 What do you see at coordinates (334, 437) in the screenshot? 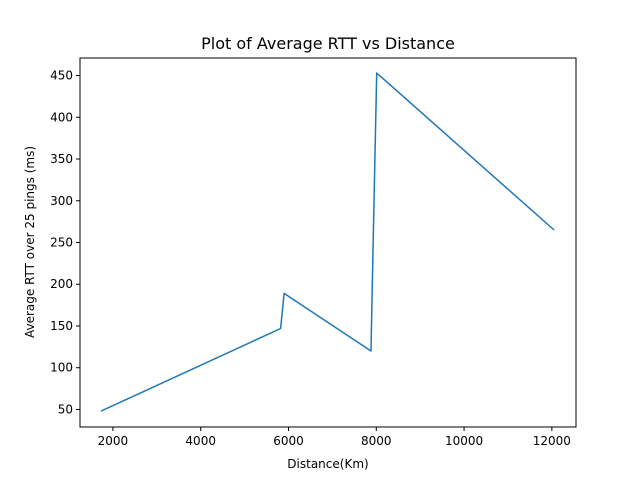
I see `x-axis: 2000 4000 6000 8000 10000 12000` at bounding box center [334, 437].